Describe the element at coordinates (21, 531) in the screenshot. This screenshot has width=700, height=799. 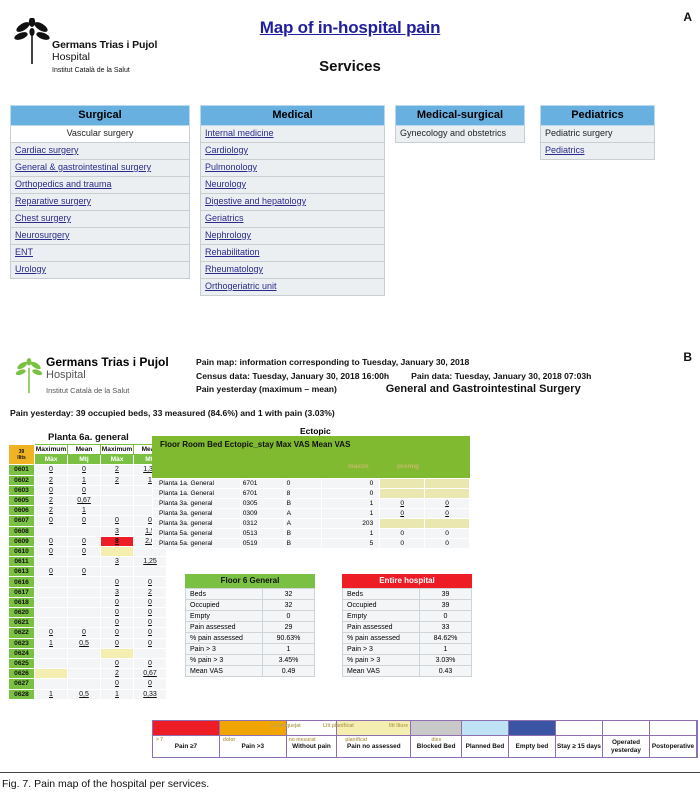
I see `room-number: 0608` at that location.